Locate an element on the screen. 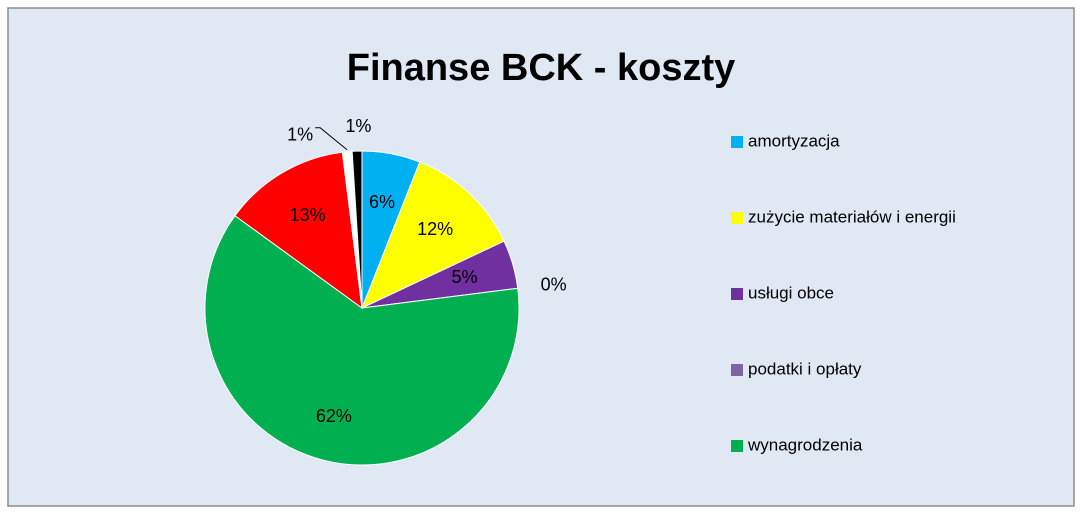  chart-title: Finanse BCK - koszty is located at coordinates (541, 68).